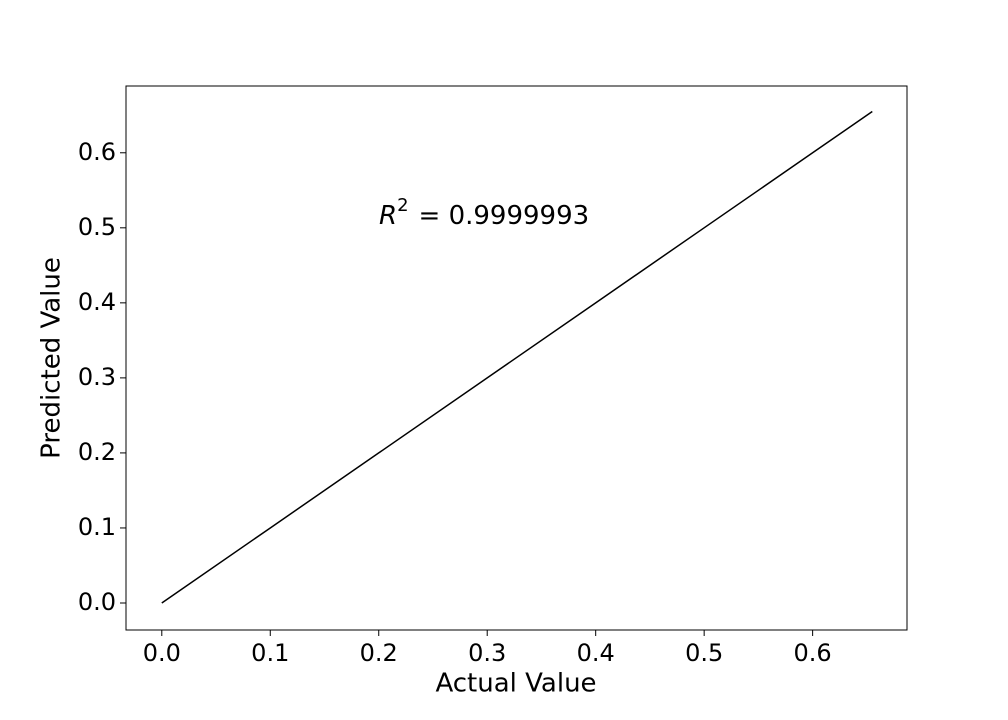  Describe the element at coordinates (379, 653) in the screenshot. I see `x-tick-label: 0.2` at that location.